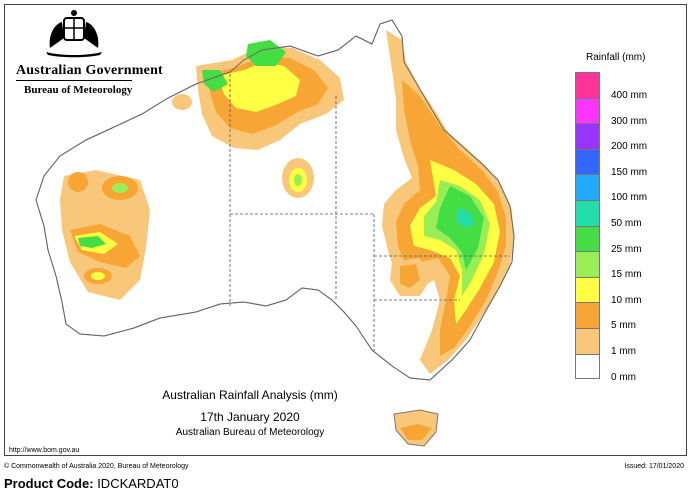 The width and height of the screenshot is (694, 497). Describe the element at coordinates (625, 112) in the screenshot. I see `legend-item: 300 mm` at that location.